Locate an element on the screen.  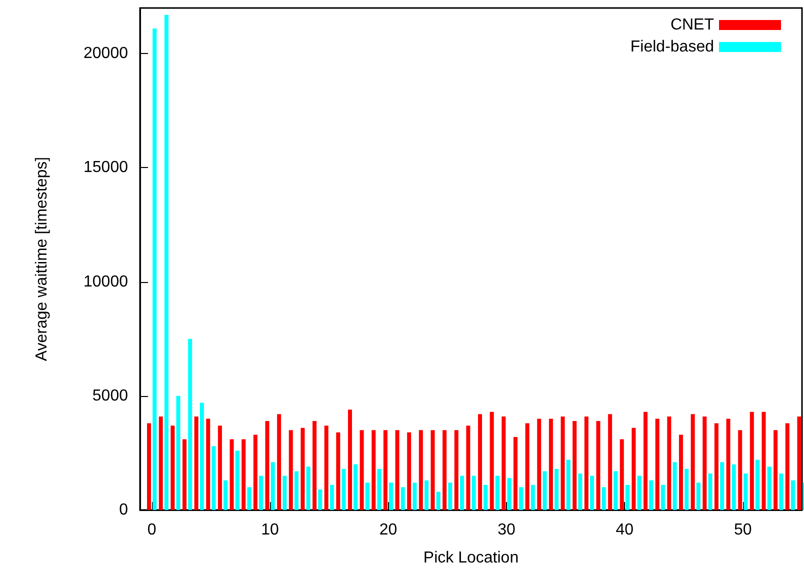
x-axis-title: Pick Location is located at coordinates (471, 558).